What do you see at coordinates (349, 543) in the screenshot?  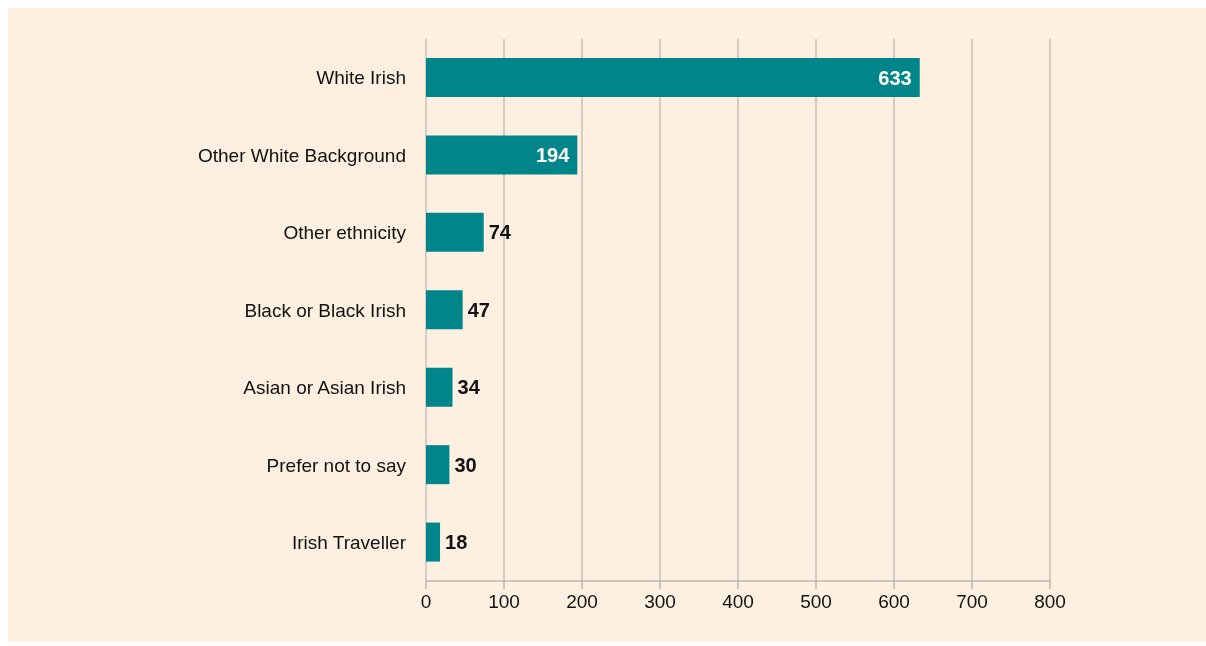 I see `y-tick-label: Irish Traveller` at bounding box center [349, 543].